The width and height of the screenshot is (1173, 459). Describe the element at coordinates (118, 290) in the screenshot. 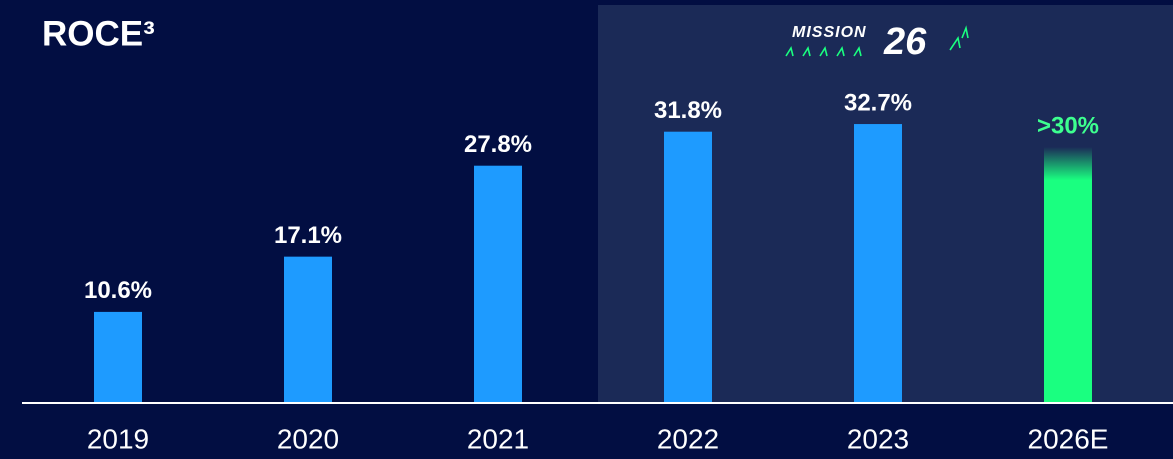

I see `value-label: 10.6%` at that location.